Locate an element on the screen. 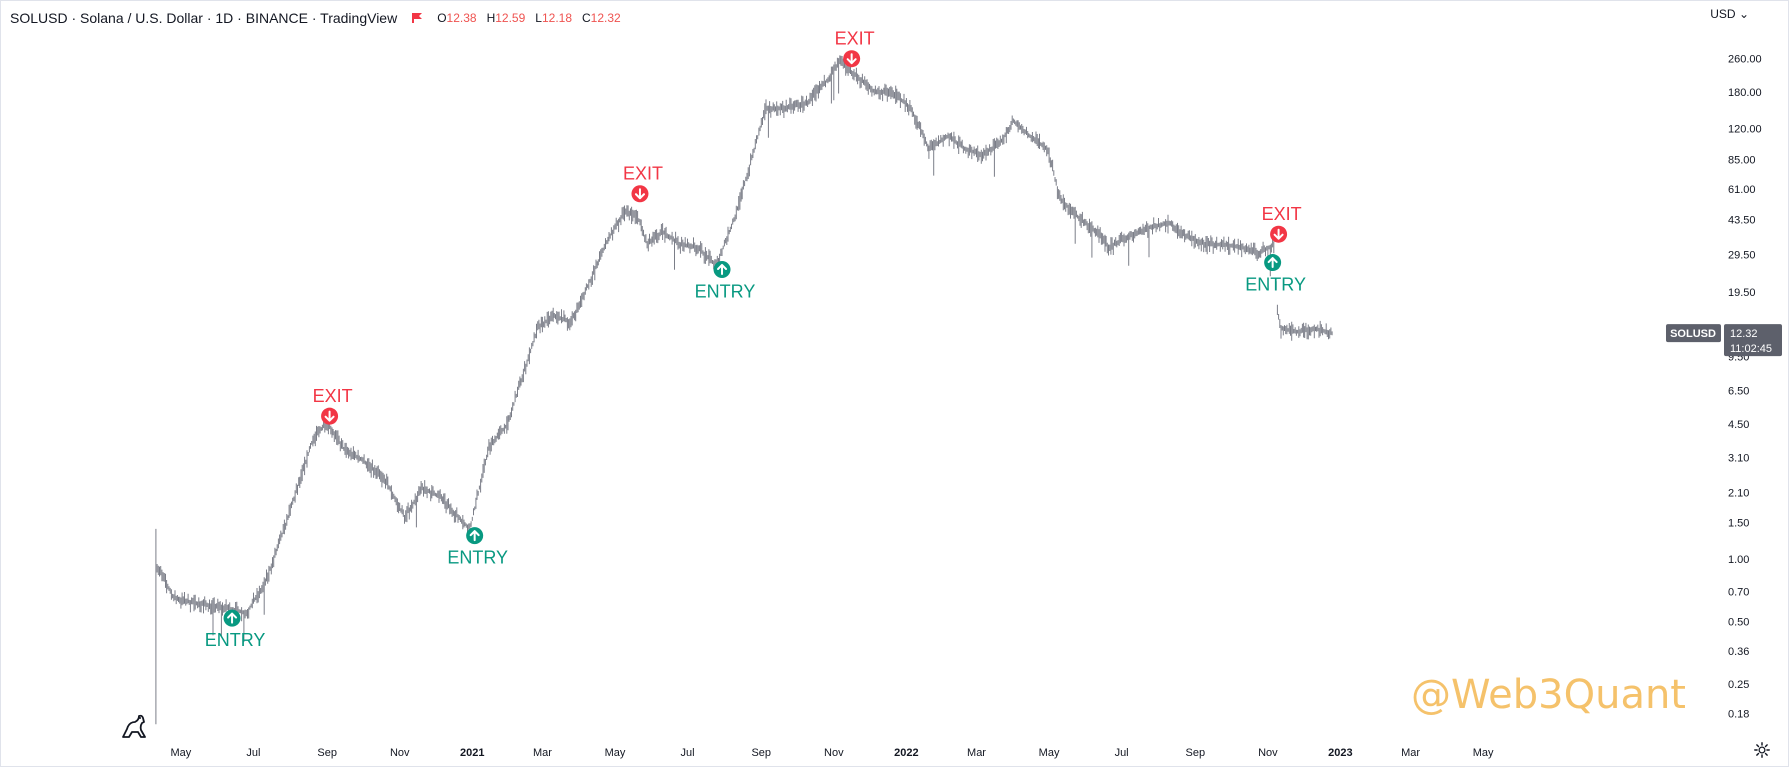 The image size is (1791, 769). ohlc-open: O12.38 is located at coordinates (457, 18).